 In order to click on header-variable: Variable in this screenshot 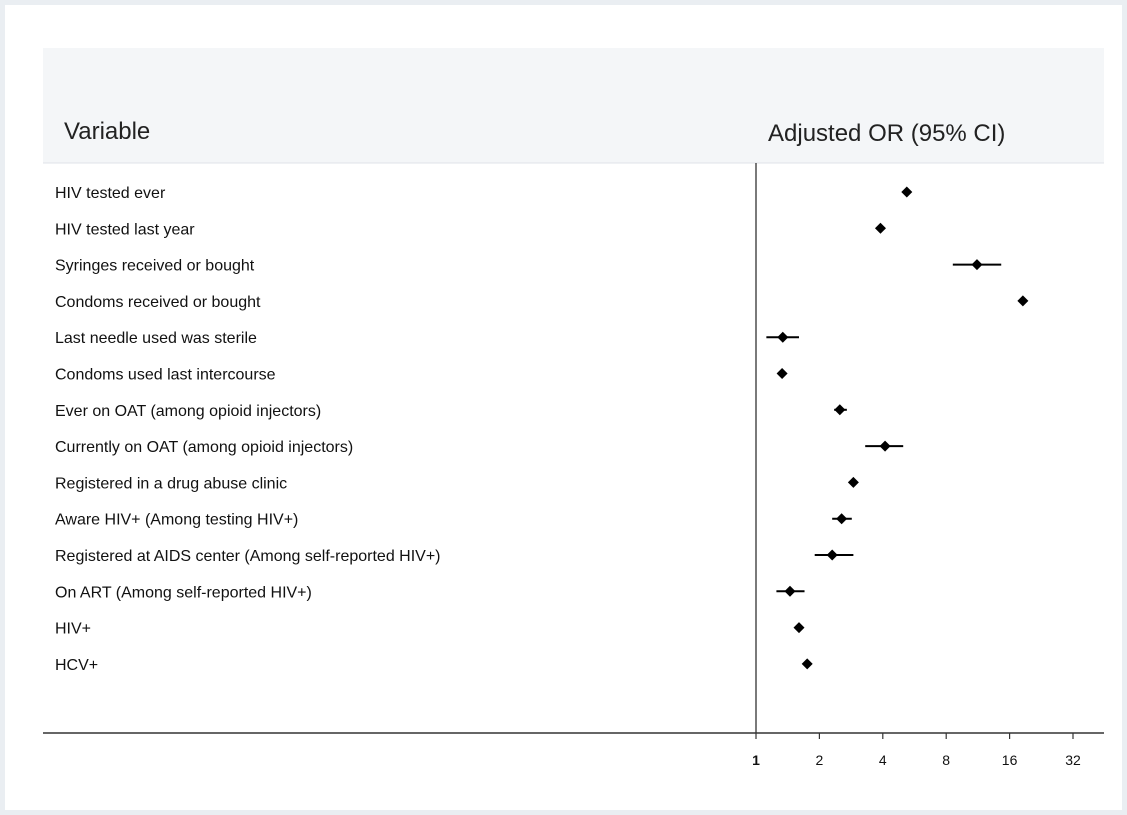, I will do `click(107, 131)`.